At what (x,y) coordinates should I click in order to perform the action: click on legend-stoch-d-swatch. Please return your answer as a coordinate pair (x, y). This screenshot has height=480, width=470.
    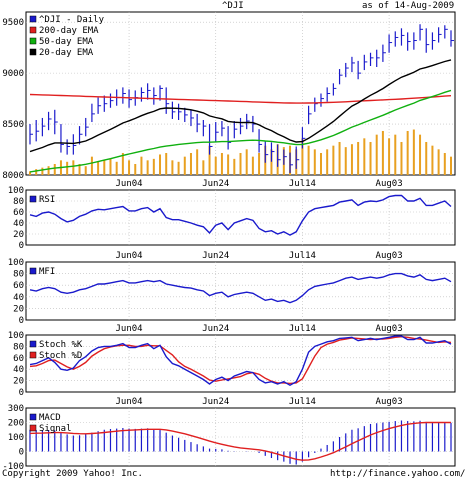
    Looking at the image, I should click on (33, 355).